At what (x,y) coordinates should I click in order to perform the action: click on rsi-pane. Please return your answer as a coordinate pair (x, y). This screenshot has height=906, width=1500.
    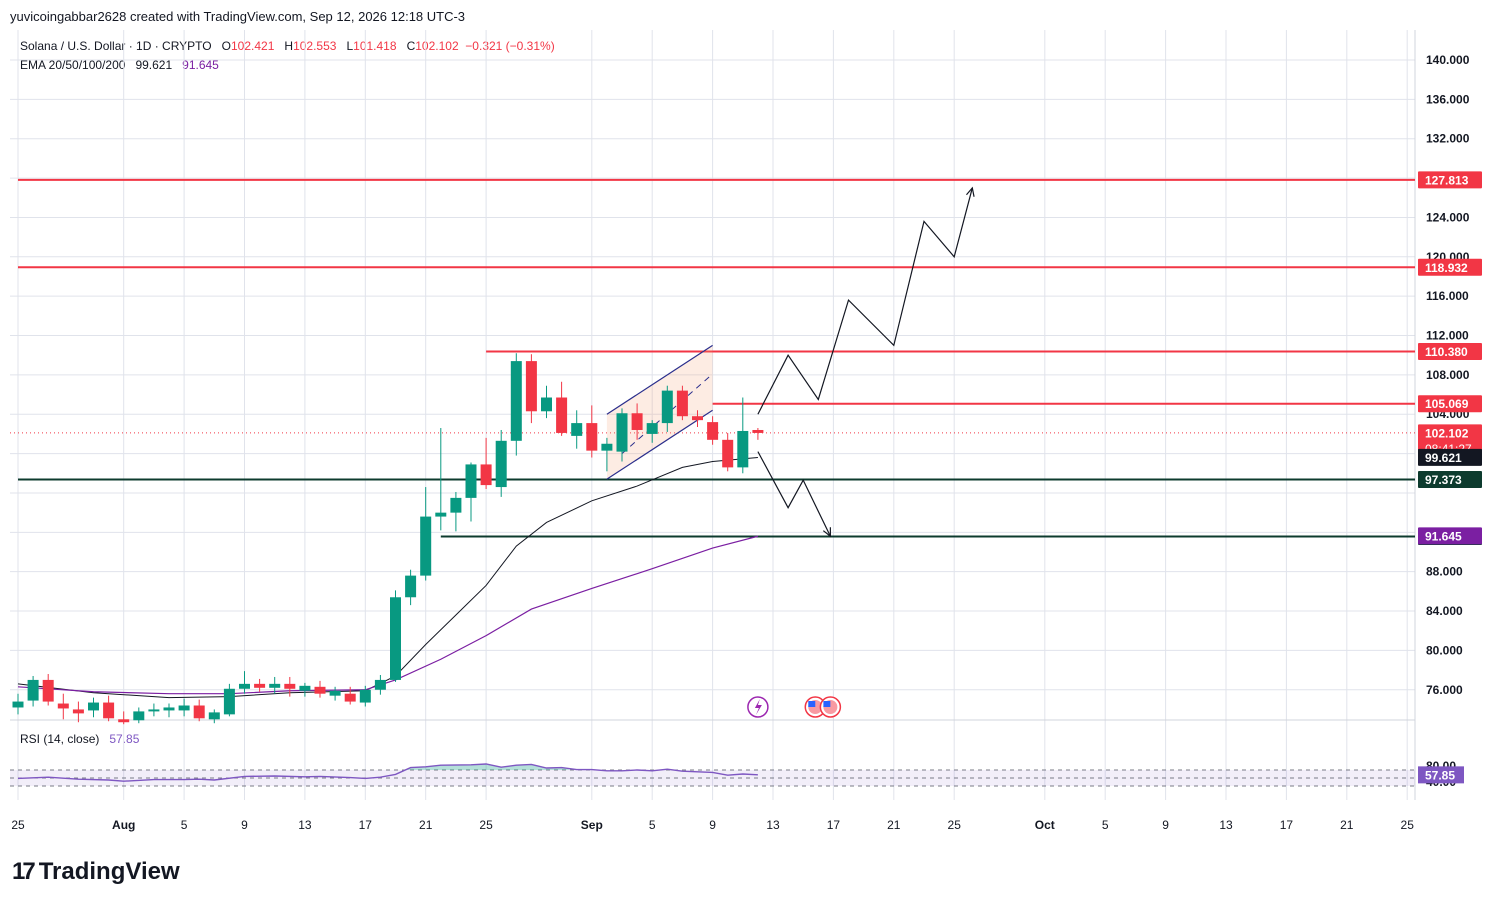
    Looking at the image, I should click on (712, 775).